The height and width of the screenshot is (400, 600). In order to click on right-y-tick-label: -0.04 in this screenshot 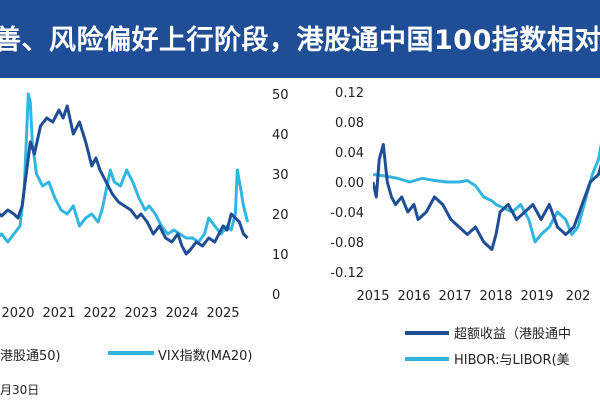, I will do `click(347, 213)`.